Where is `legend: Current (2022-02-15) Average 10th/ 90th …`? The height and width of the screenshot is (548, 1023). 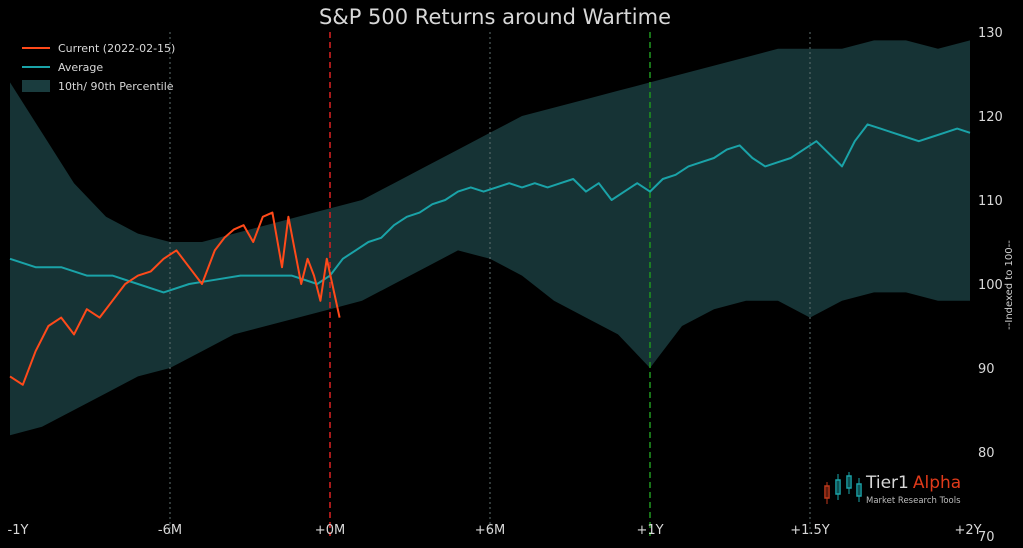 legend: Current (2022-02-15) Average 10th/ 90th … is located at coordinates (98, 67).